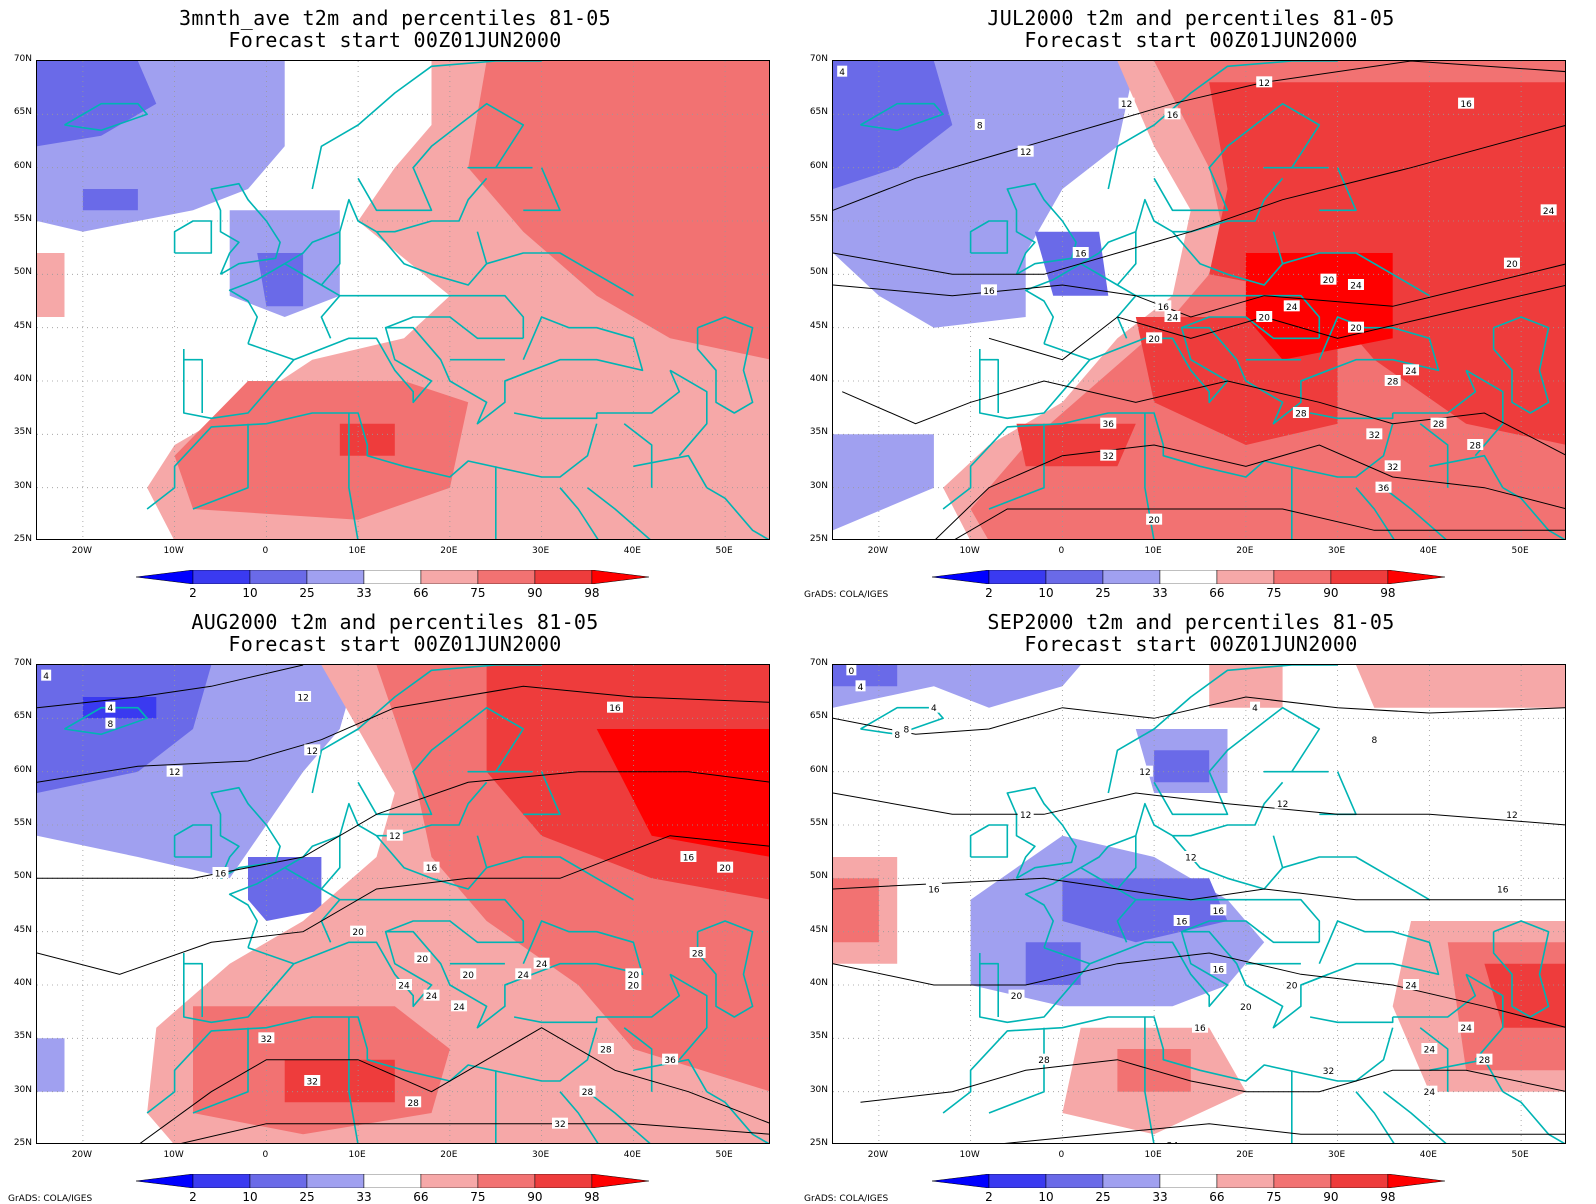 The image size is (1596, 1204). I want to click on longitude-label: 30E, so click(541, 551).